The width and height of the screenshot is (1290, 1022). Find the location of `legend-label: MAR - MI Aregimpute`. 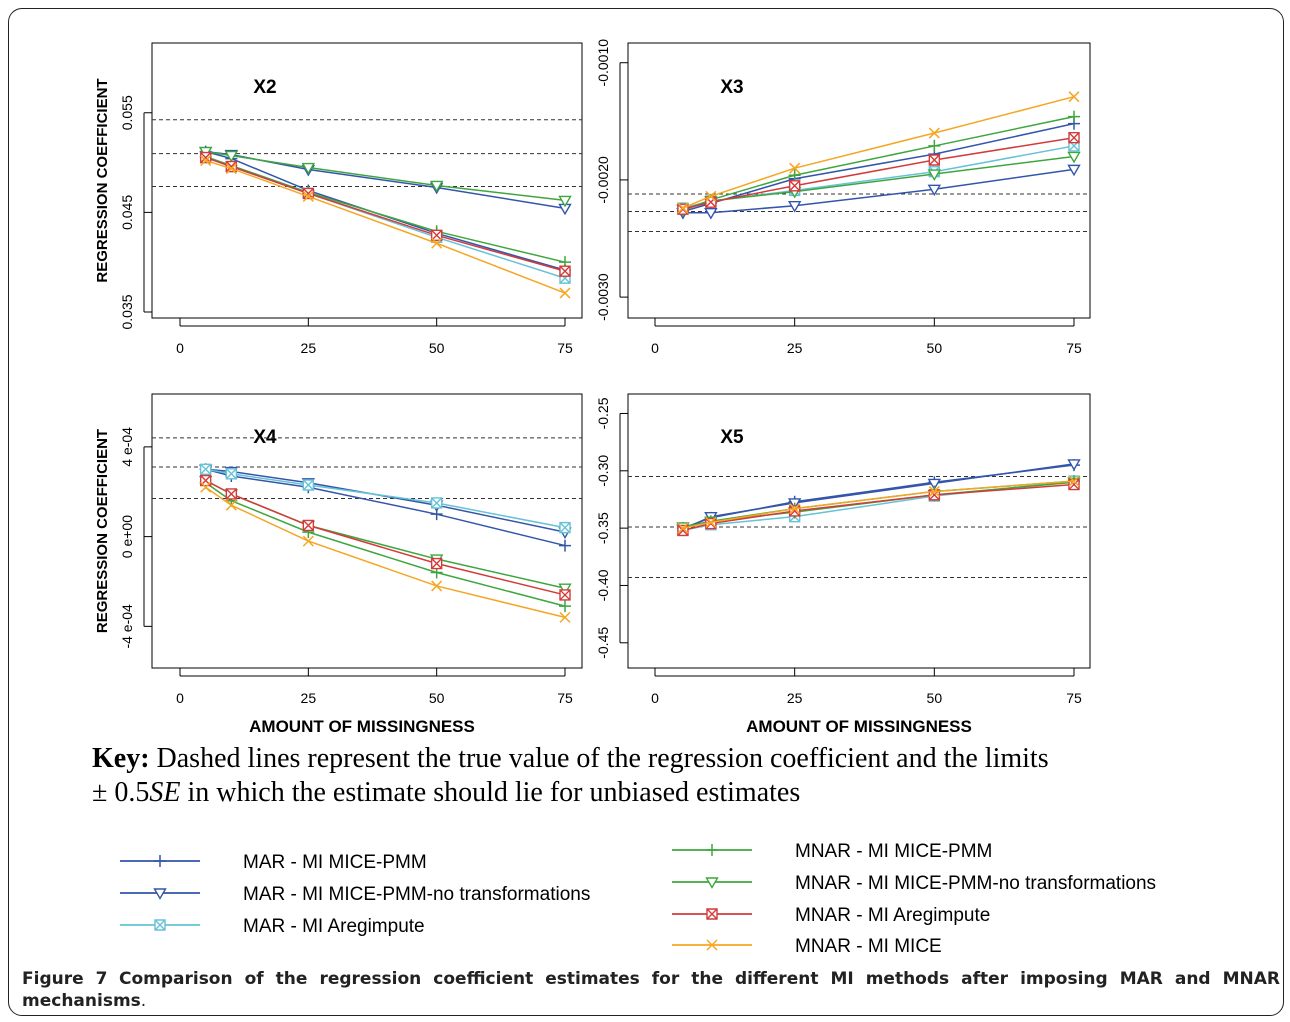

legend-label: MAR - MI Aregimpute is located at coordinates (334, 926).